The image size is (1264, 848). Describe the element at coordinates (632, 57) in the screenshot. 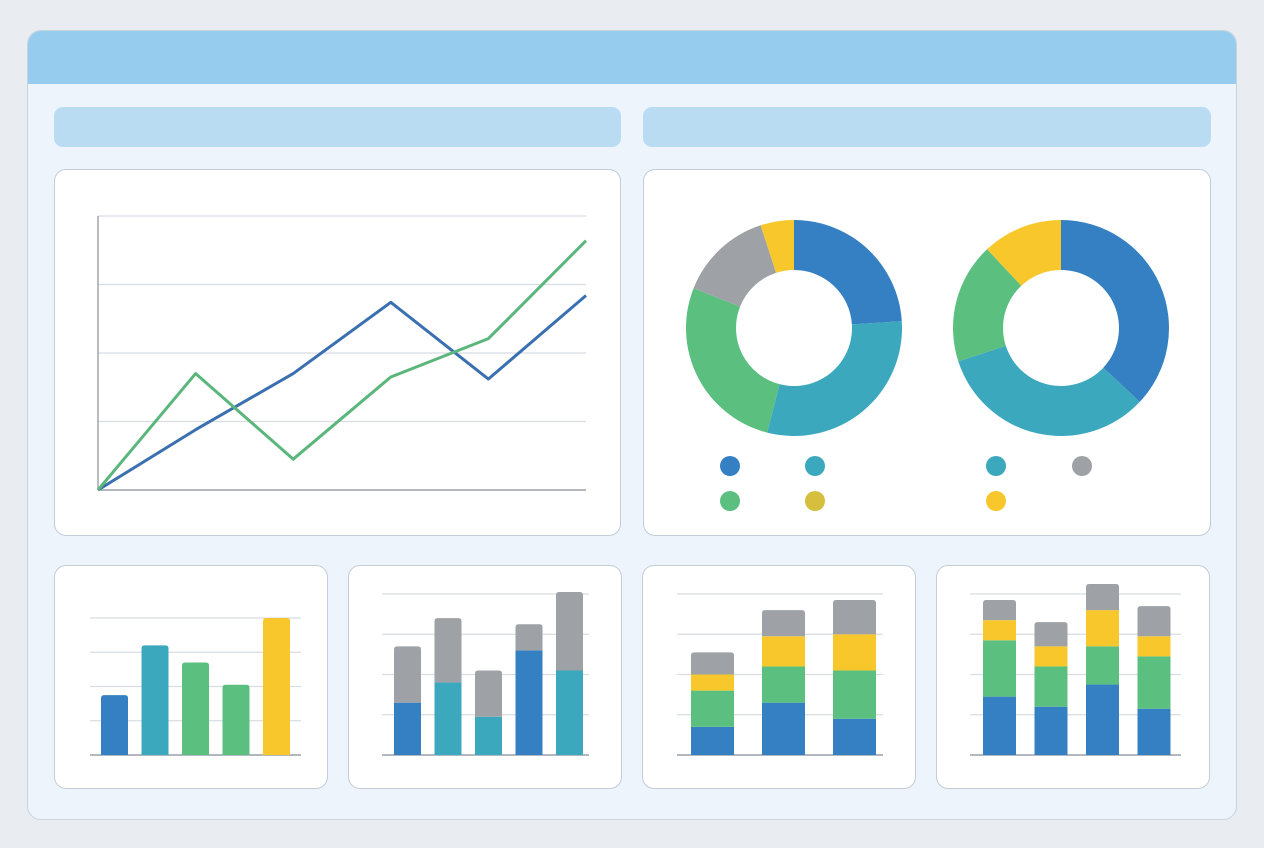

I see `window-title-bar` at that location.